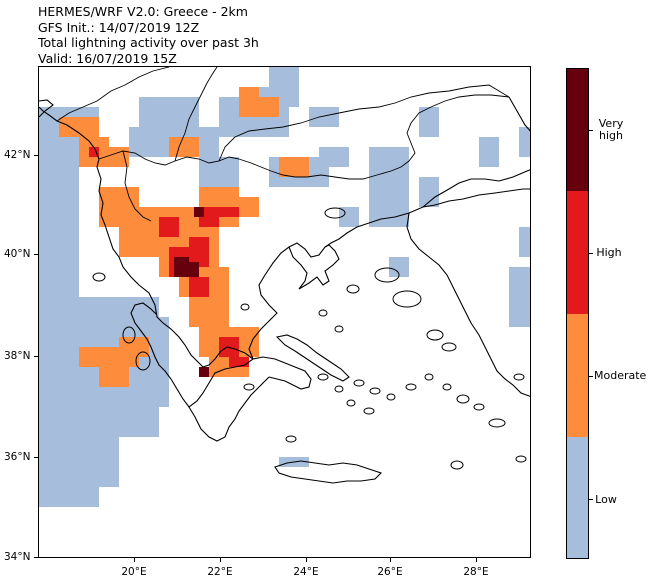 The image size is (650, 583). Describe the element at coordinates (314, 267) in the screenshot. I see `chalkidiki-coast` at that location.